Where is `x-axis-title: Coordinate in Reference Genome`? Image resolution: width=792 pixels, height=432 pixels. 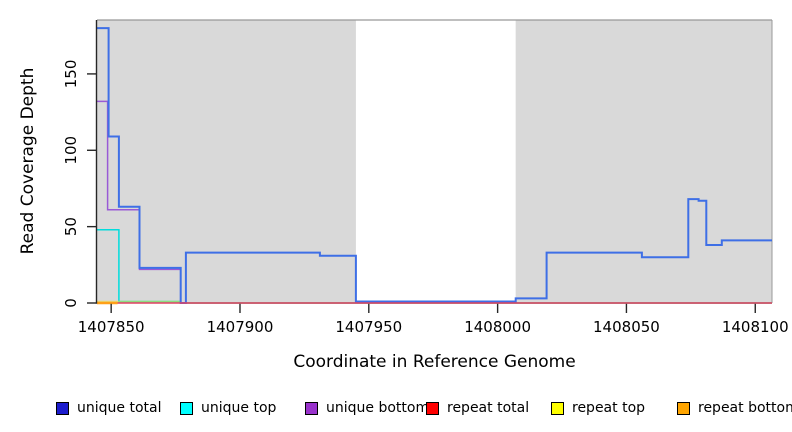
x-axis-title: Coordinate in Reference Genome is located at coordinates (434, 362).